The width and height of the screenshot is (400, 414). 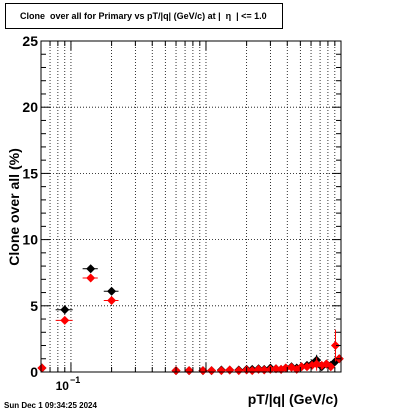 I want to click on y-tick-label: 0, so click(x=34, y=372).